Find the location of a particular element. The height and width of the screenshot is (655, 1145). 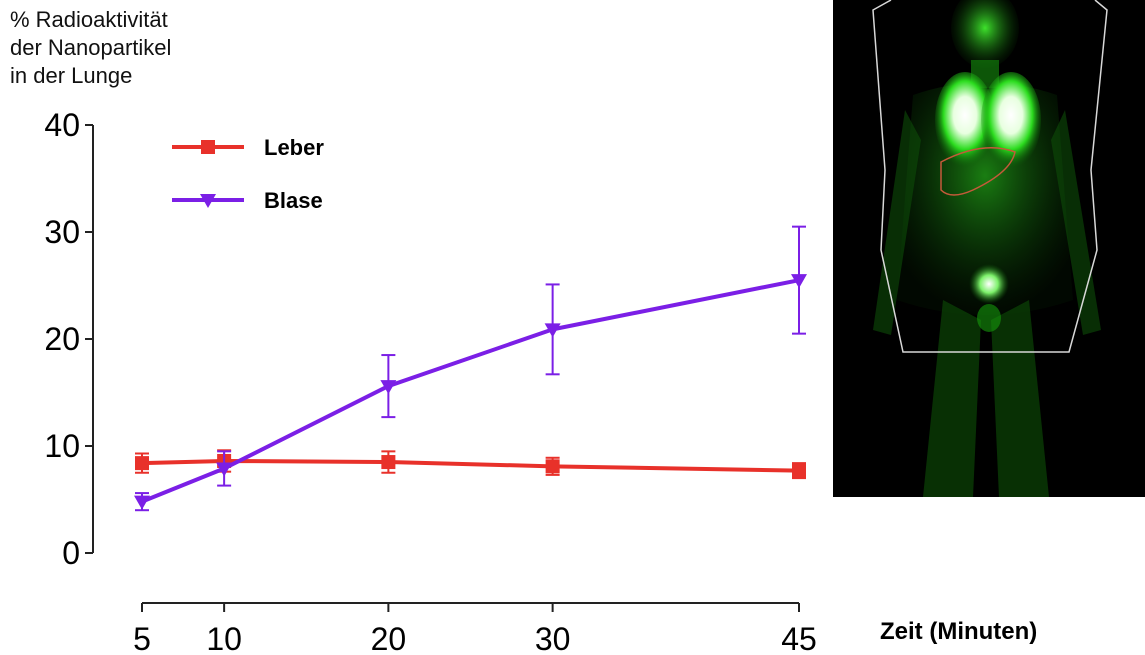

x-axis-title: Zeit (Minuten) is located at coordinates (959, 631).